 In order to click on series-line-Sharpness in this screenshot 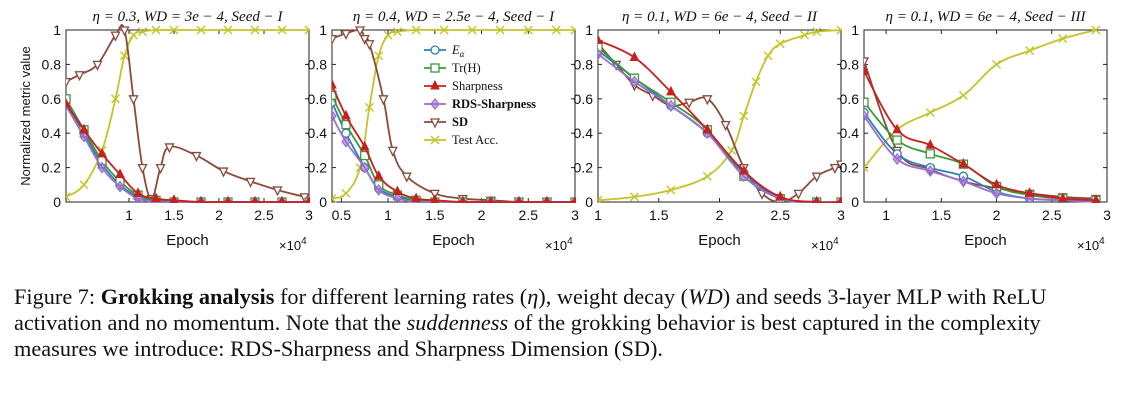, I will do `click(720, 121)`.